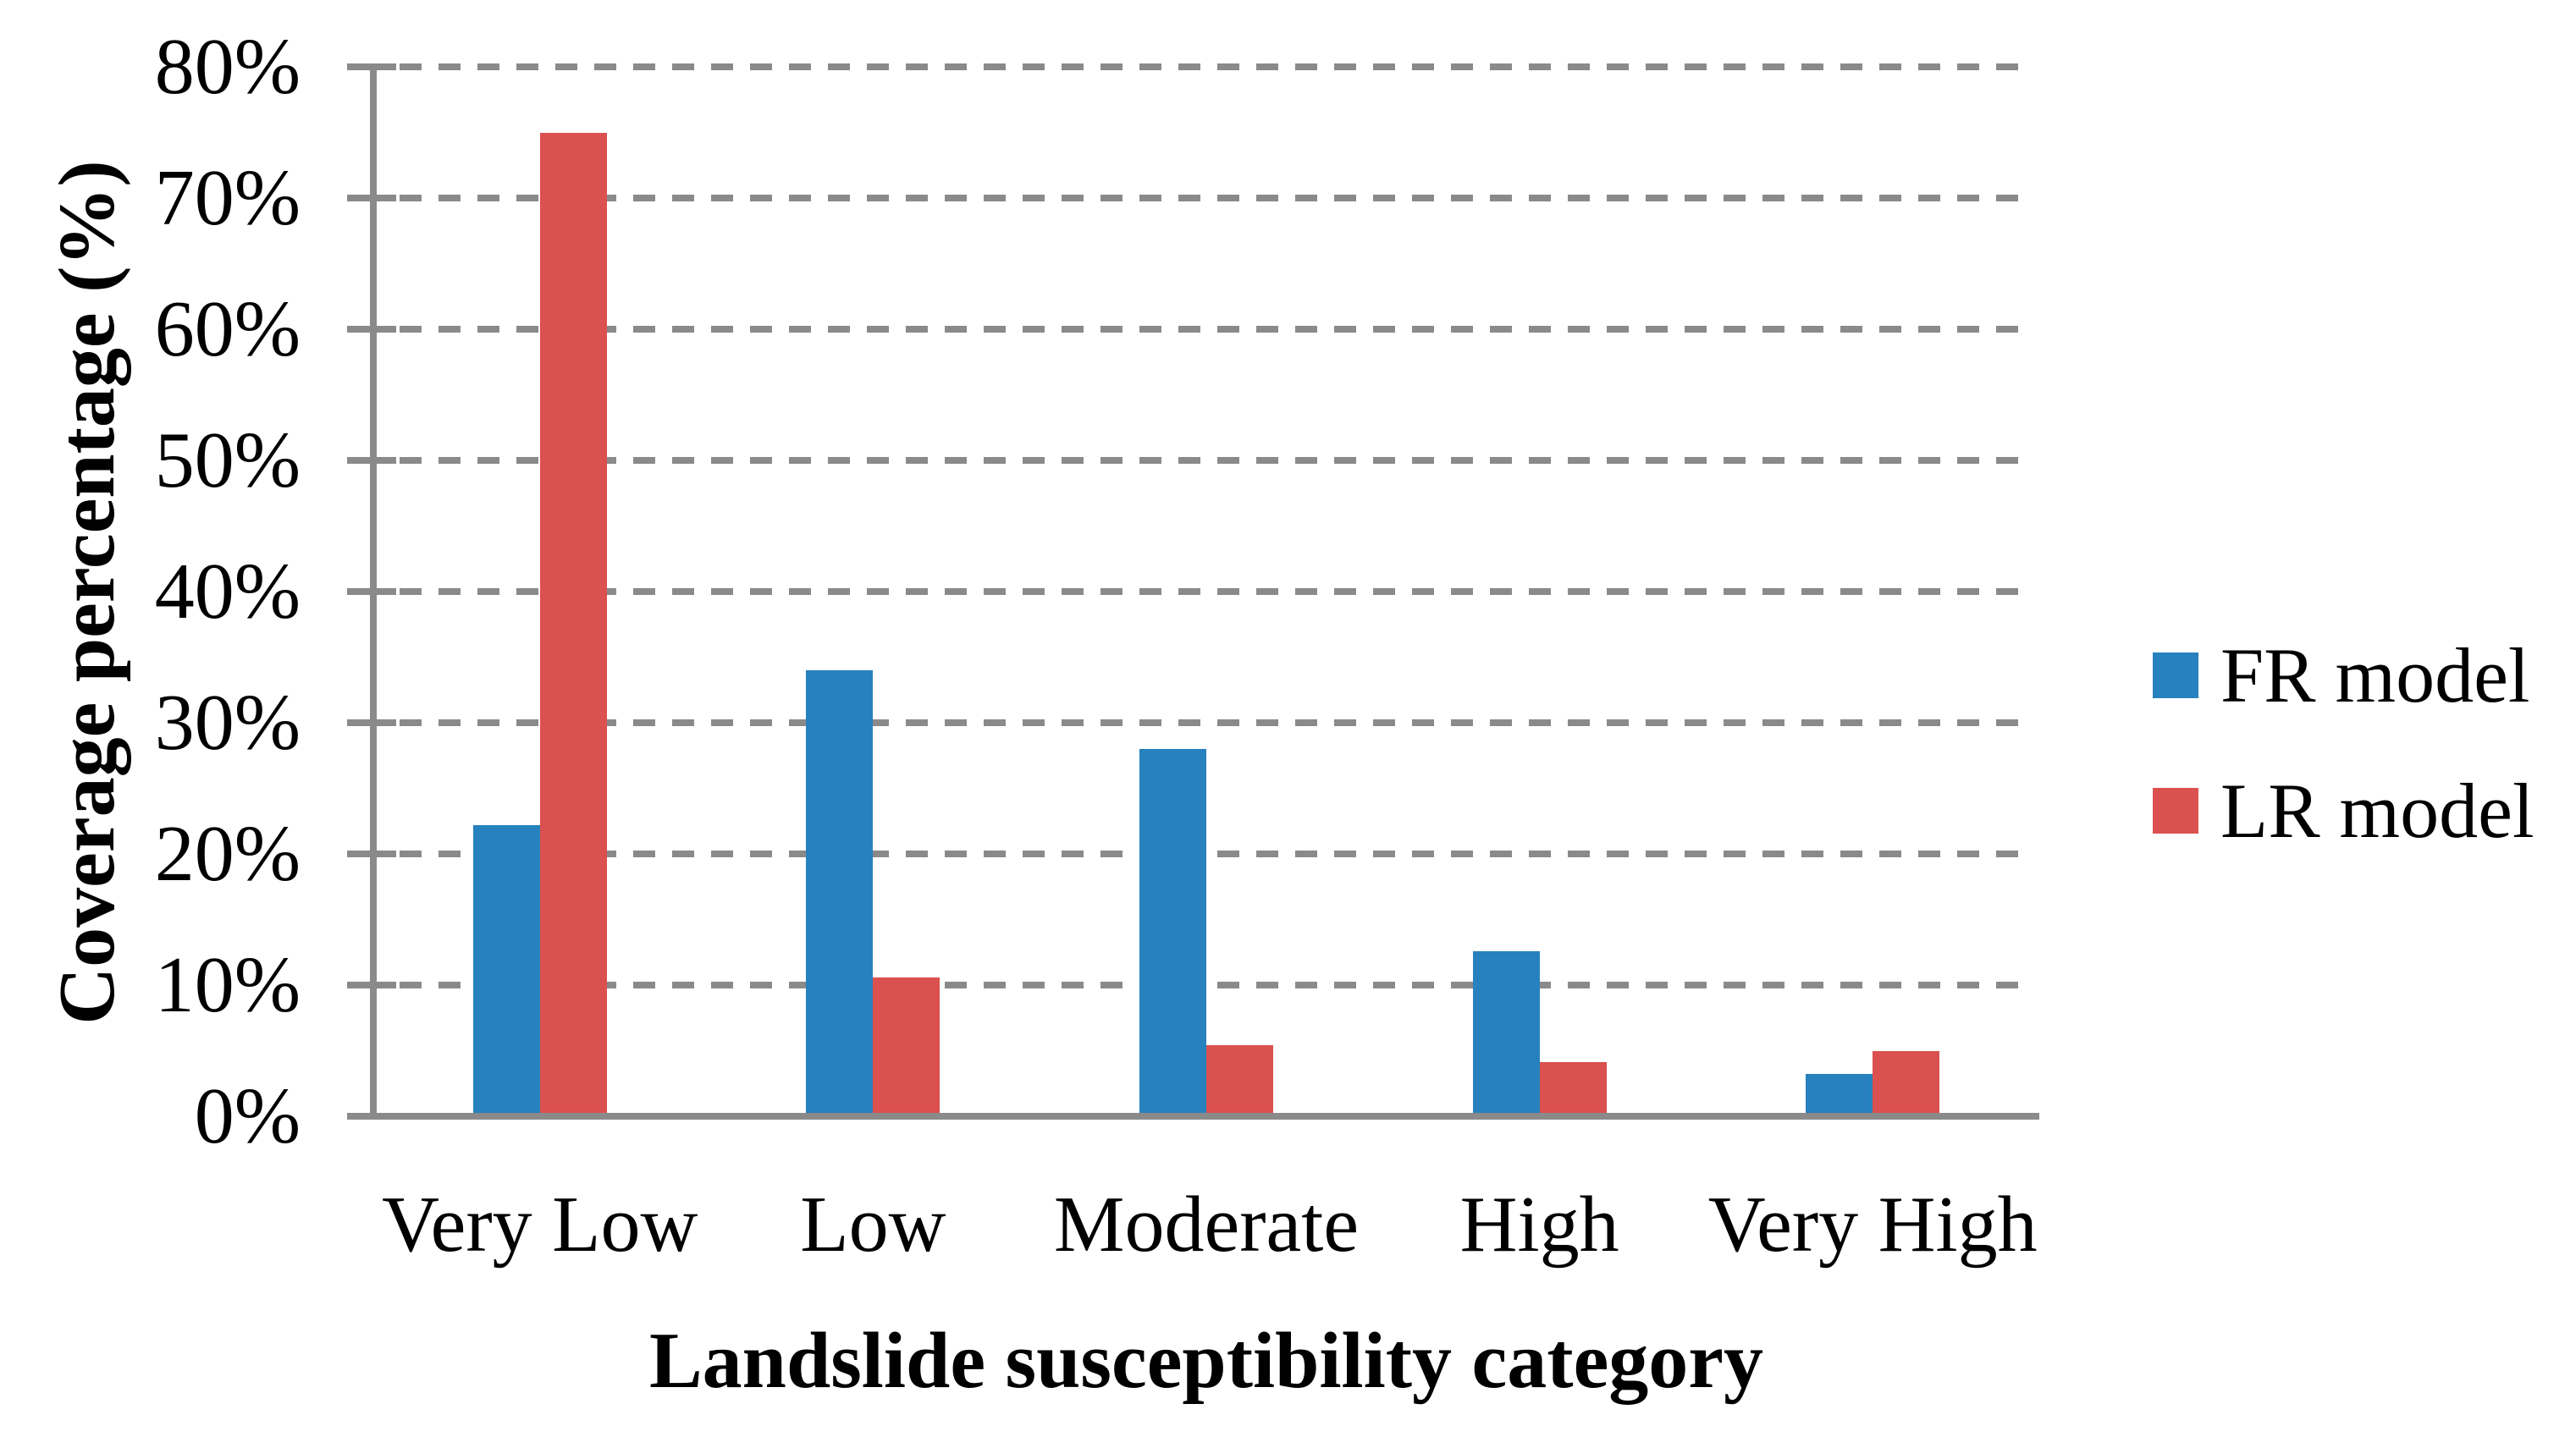  What do you see at coordinates (873, 1225) in the screenshot?
I see `x-category-label-low: Low` at bounding box center [873, 1225].